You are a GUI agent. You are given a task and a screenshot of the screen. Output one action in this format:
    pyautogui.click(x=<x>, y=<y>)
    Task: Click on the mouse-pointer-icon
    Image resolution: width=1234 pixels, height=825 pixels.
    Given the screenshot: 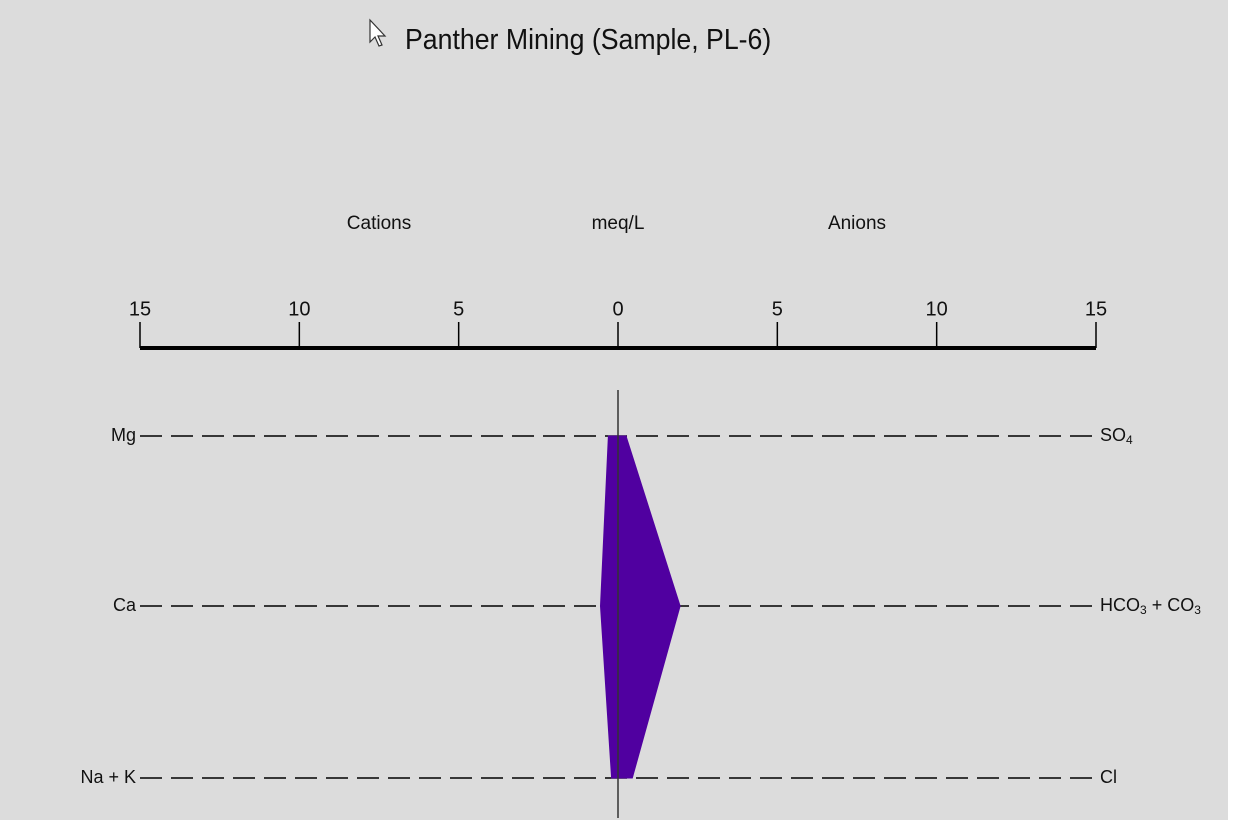 What is the action you would take?
    pyautogui.click(x=378, y=32)
    